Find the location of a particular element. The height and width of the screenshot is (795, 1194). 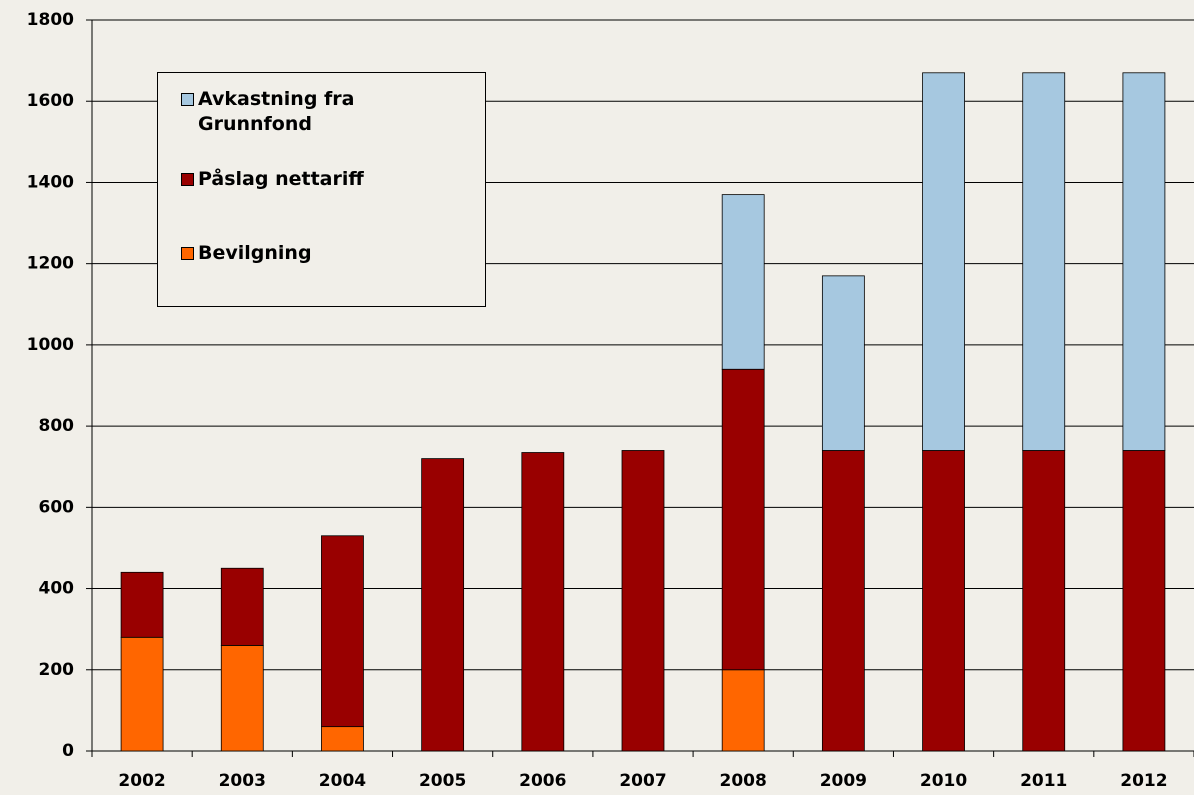

x-tick-label: 2003 is located at coordinates (242, 781).